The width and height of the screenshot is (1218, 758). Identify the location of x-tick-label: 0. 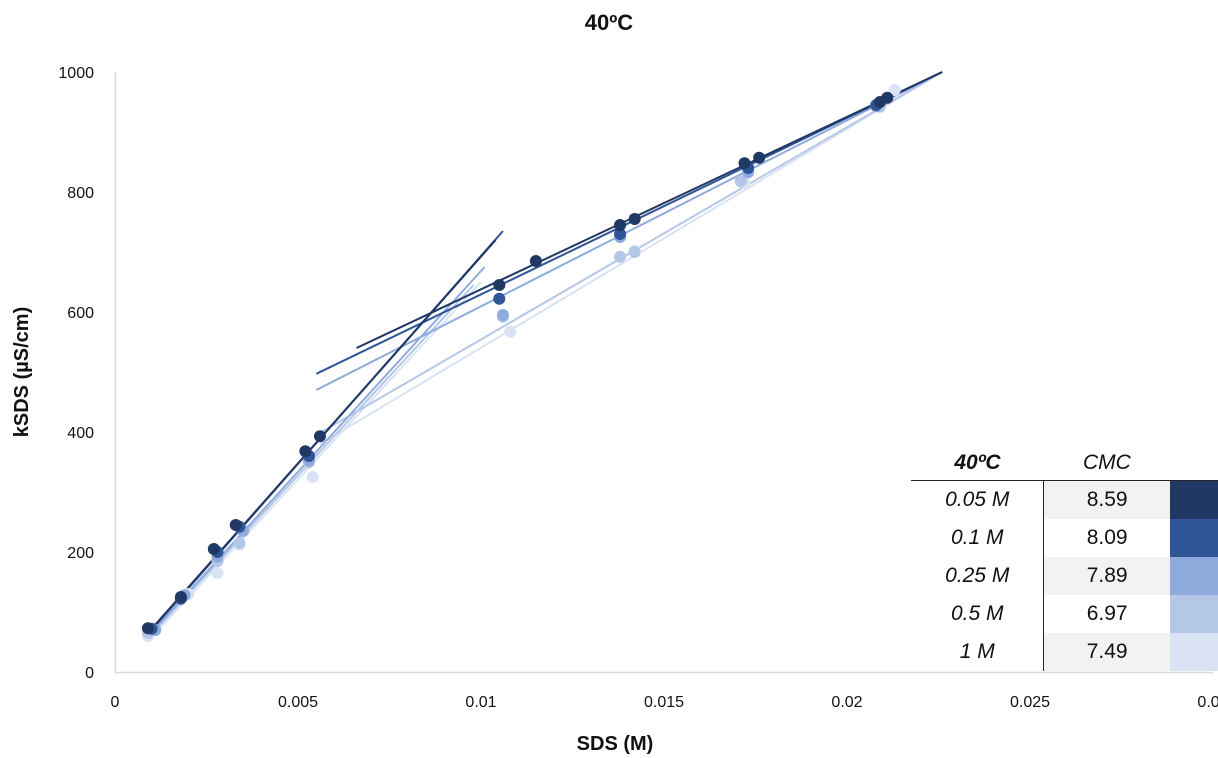
(115, 702).